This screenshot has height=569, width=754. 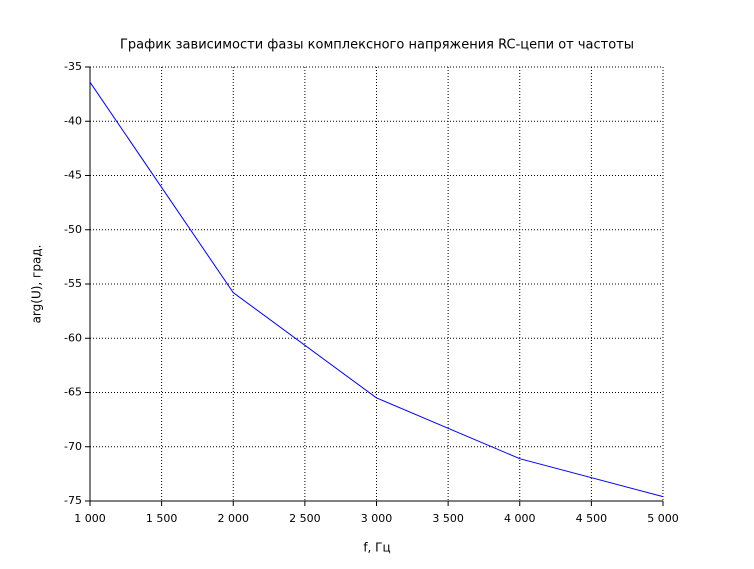 What do you see at coordinates (448, 518) in the screenshot?
I see `x-tick-label: 3 500` at bounding box center [448, 518].